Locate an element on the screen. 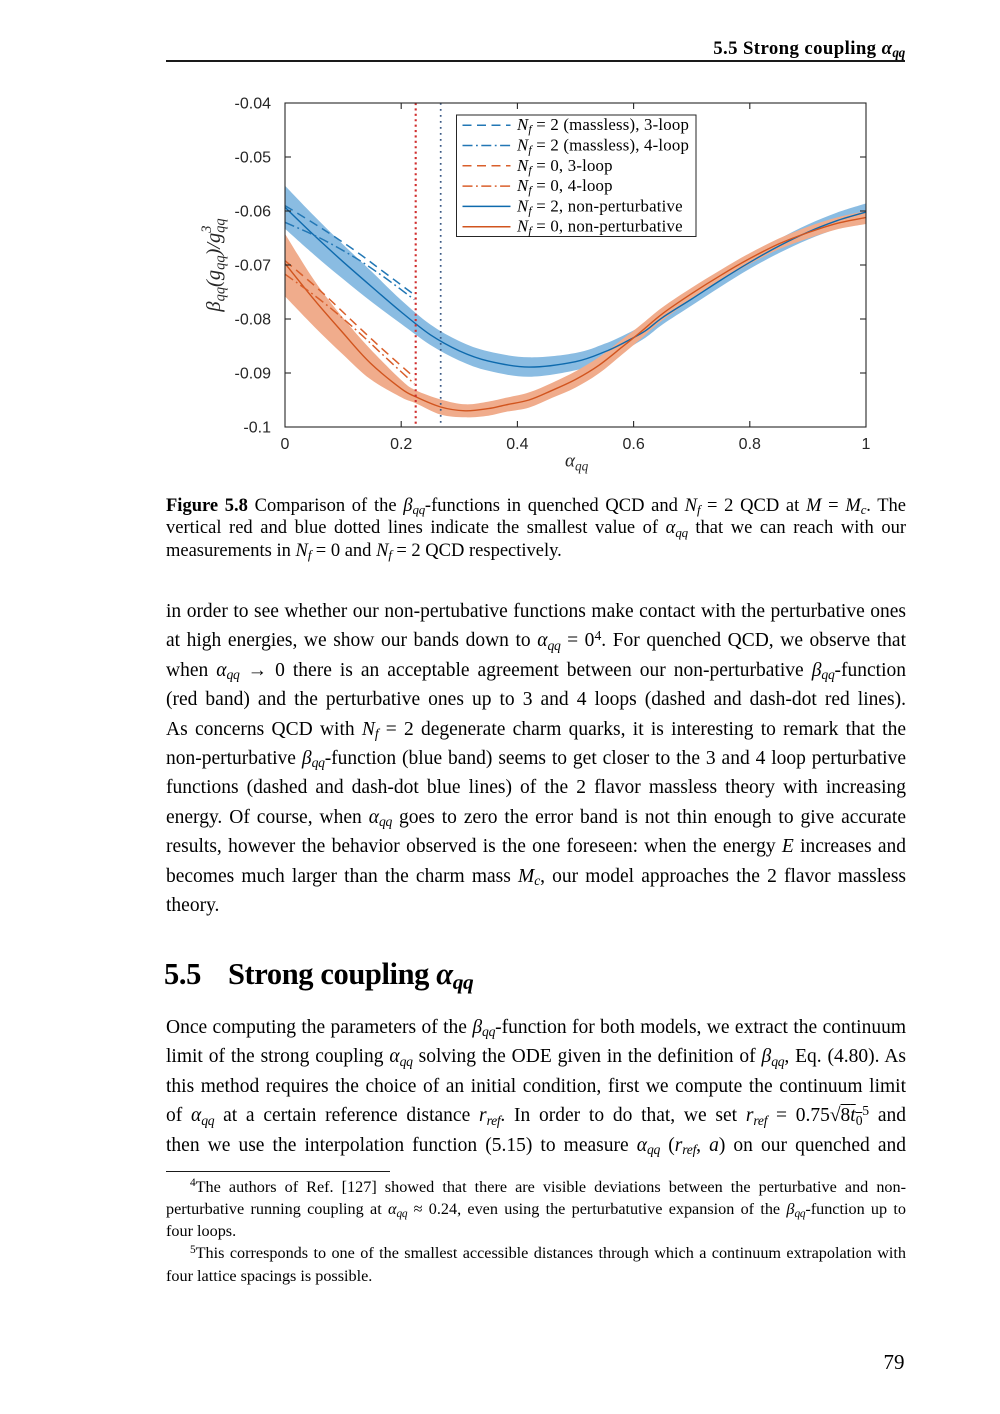  svg-text: βqq(gqq)/g3qq is located at coordinates (214, 265).